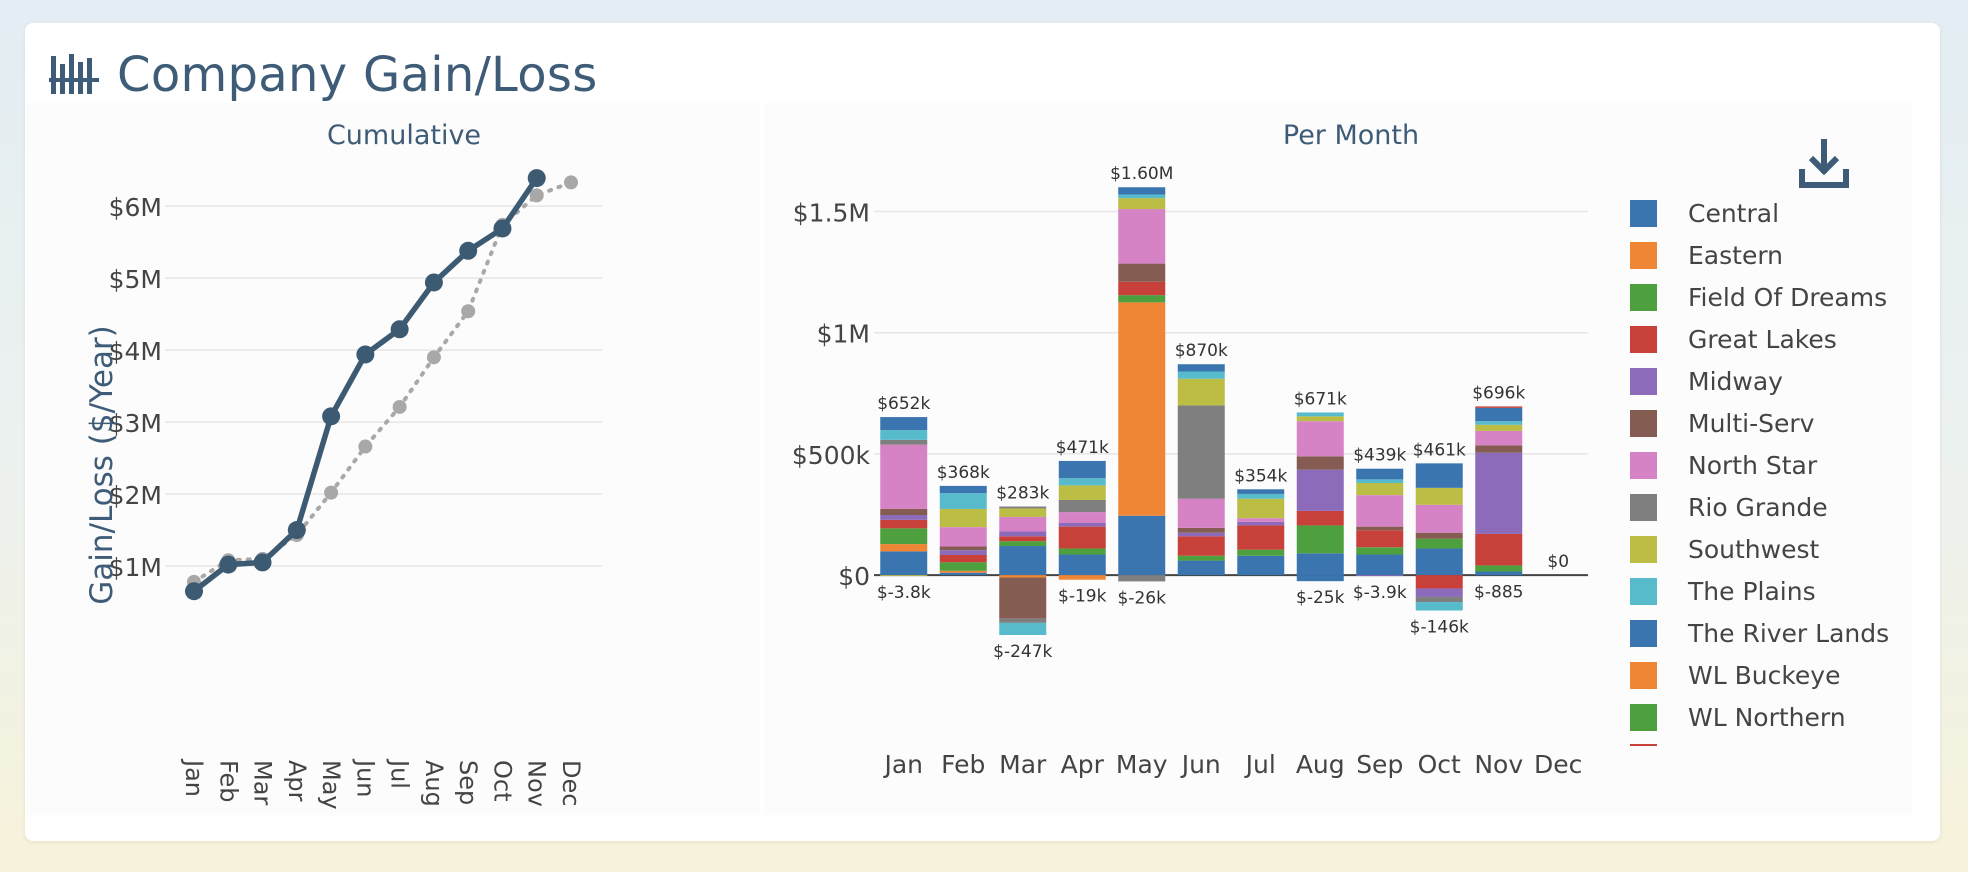  I want to click on total-negative-label: $-146k, so click(1439, 628).